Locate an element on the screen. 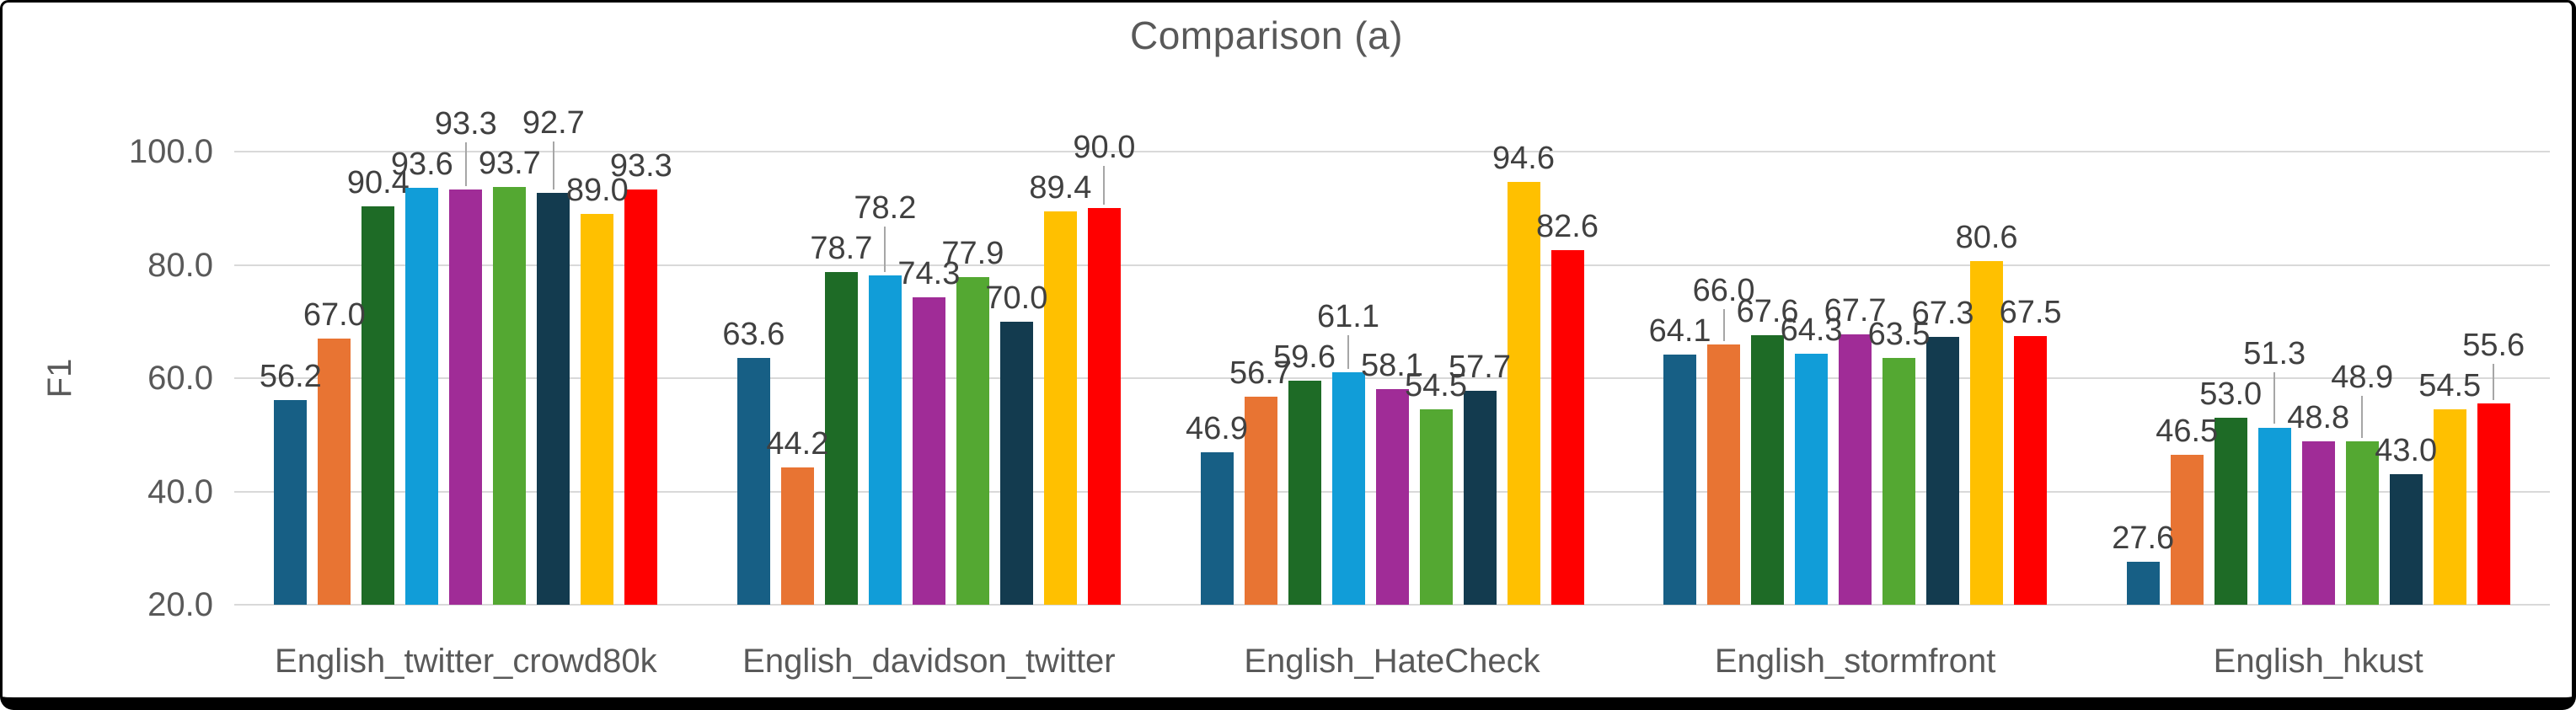 The height and width of the screenshot is (710, 2576). bar-value-label: 63.6 is located at coordinates (753, 334).